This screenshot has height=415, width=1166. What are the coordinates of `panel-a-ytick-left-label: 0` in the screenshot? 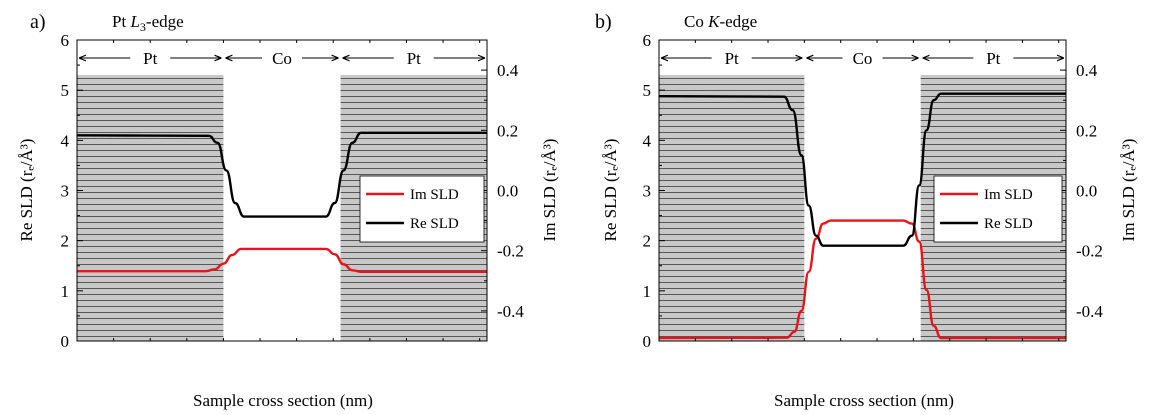 It's located at (65, 341).